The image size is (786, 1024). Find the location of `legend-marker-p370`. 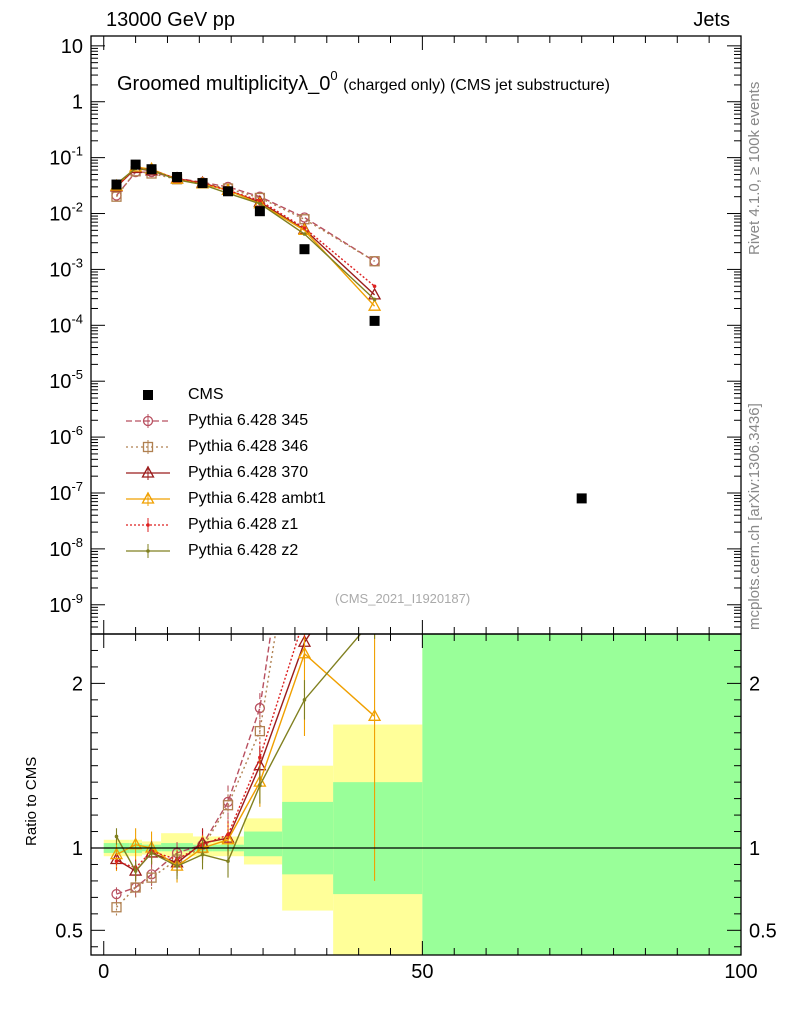

legend-marker-p370 is located at coordinates (148, 472).